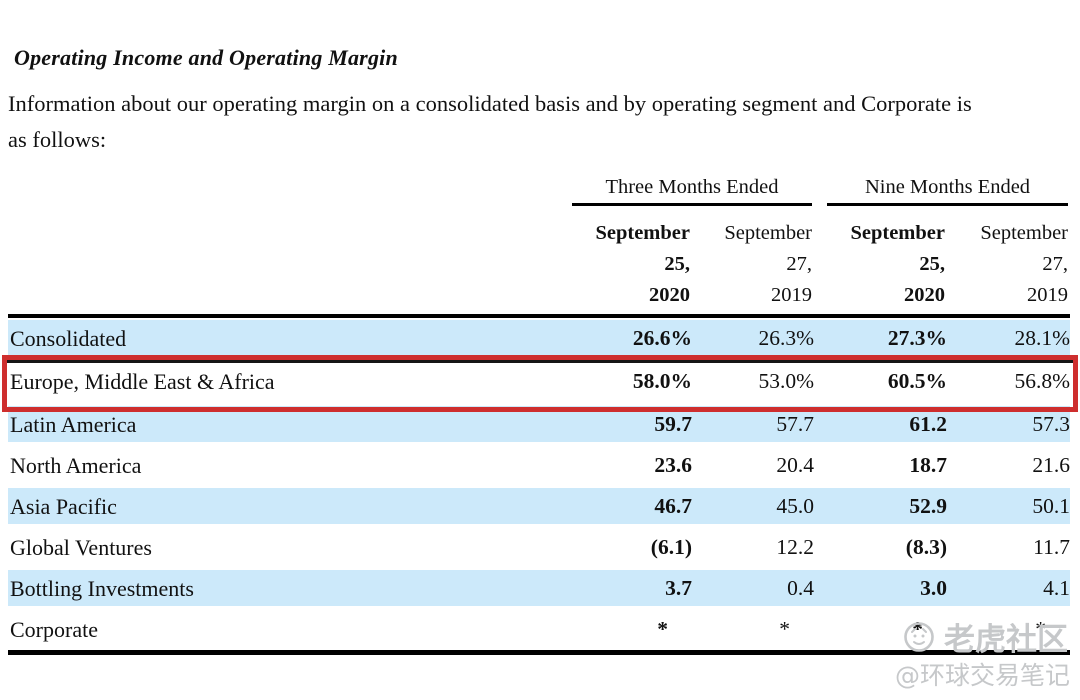 Image resolution: width=1080 pixels, height=700 pixels. Describe the element at coordinates (1051, 424) in the screenshot. I see `row-value: 57.3` at that location.